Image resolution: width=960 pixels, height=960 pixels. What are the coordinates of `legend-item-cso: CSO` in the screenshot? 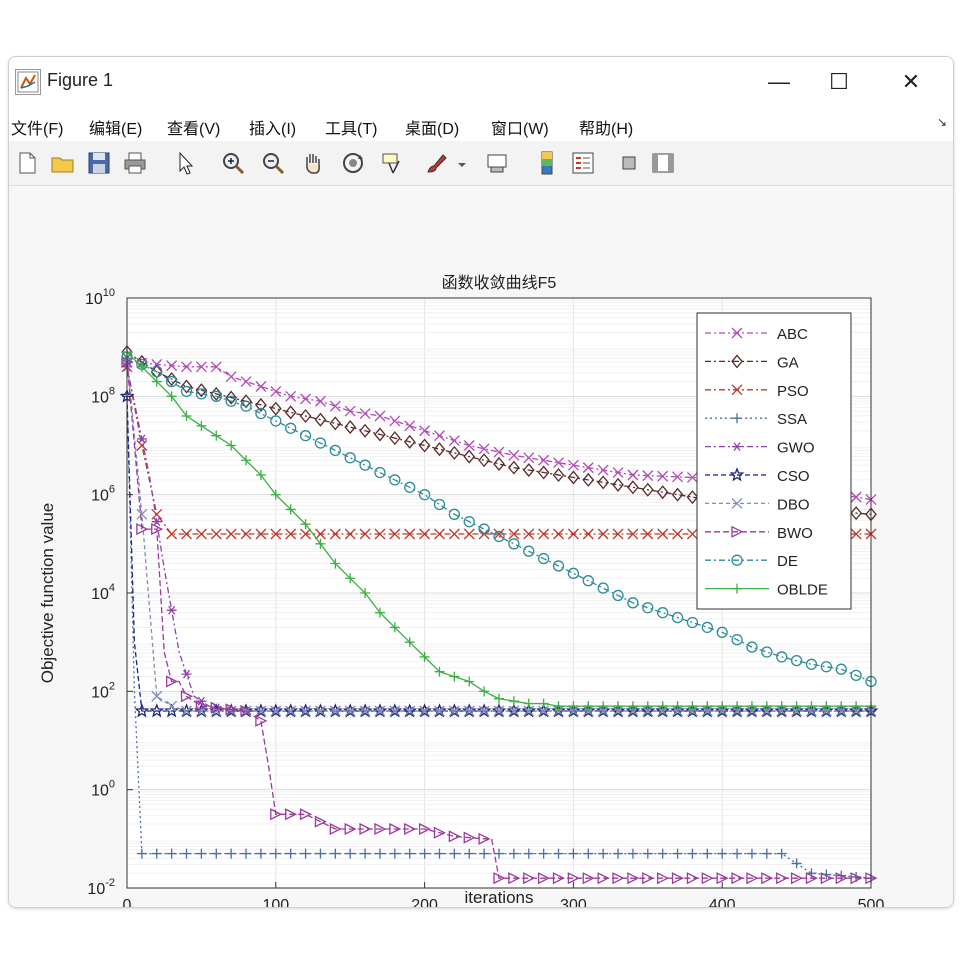 It's located at (757, 476).